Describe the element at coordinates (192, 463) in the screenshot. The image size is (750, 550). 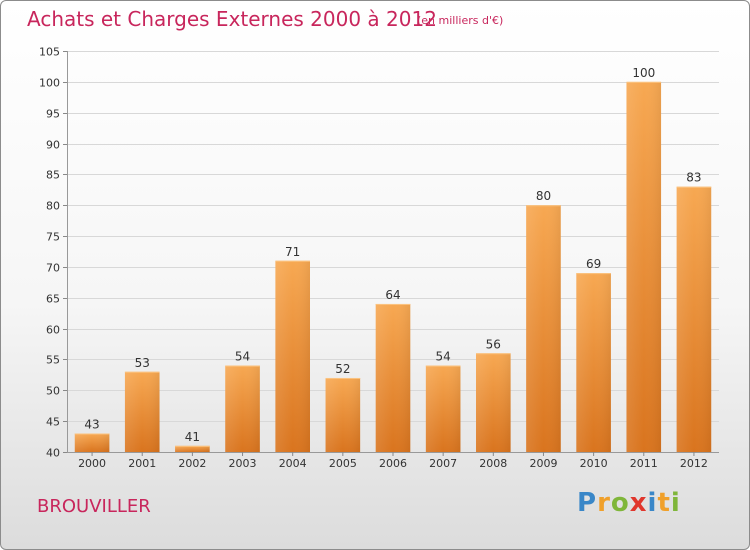
I see `x-tick-label-2002: 2002` at that location.